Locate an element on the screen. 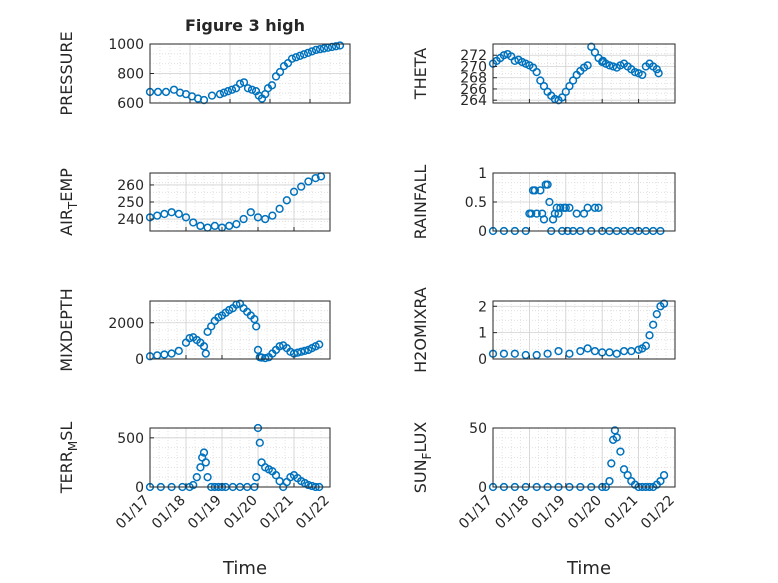 The height and width of the screenshot is (583, 778). y-axis-label: H2OMIXRA is located at coordinates (420, 330).